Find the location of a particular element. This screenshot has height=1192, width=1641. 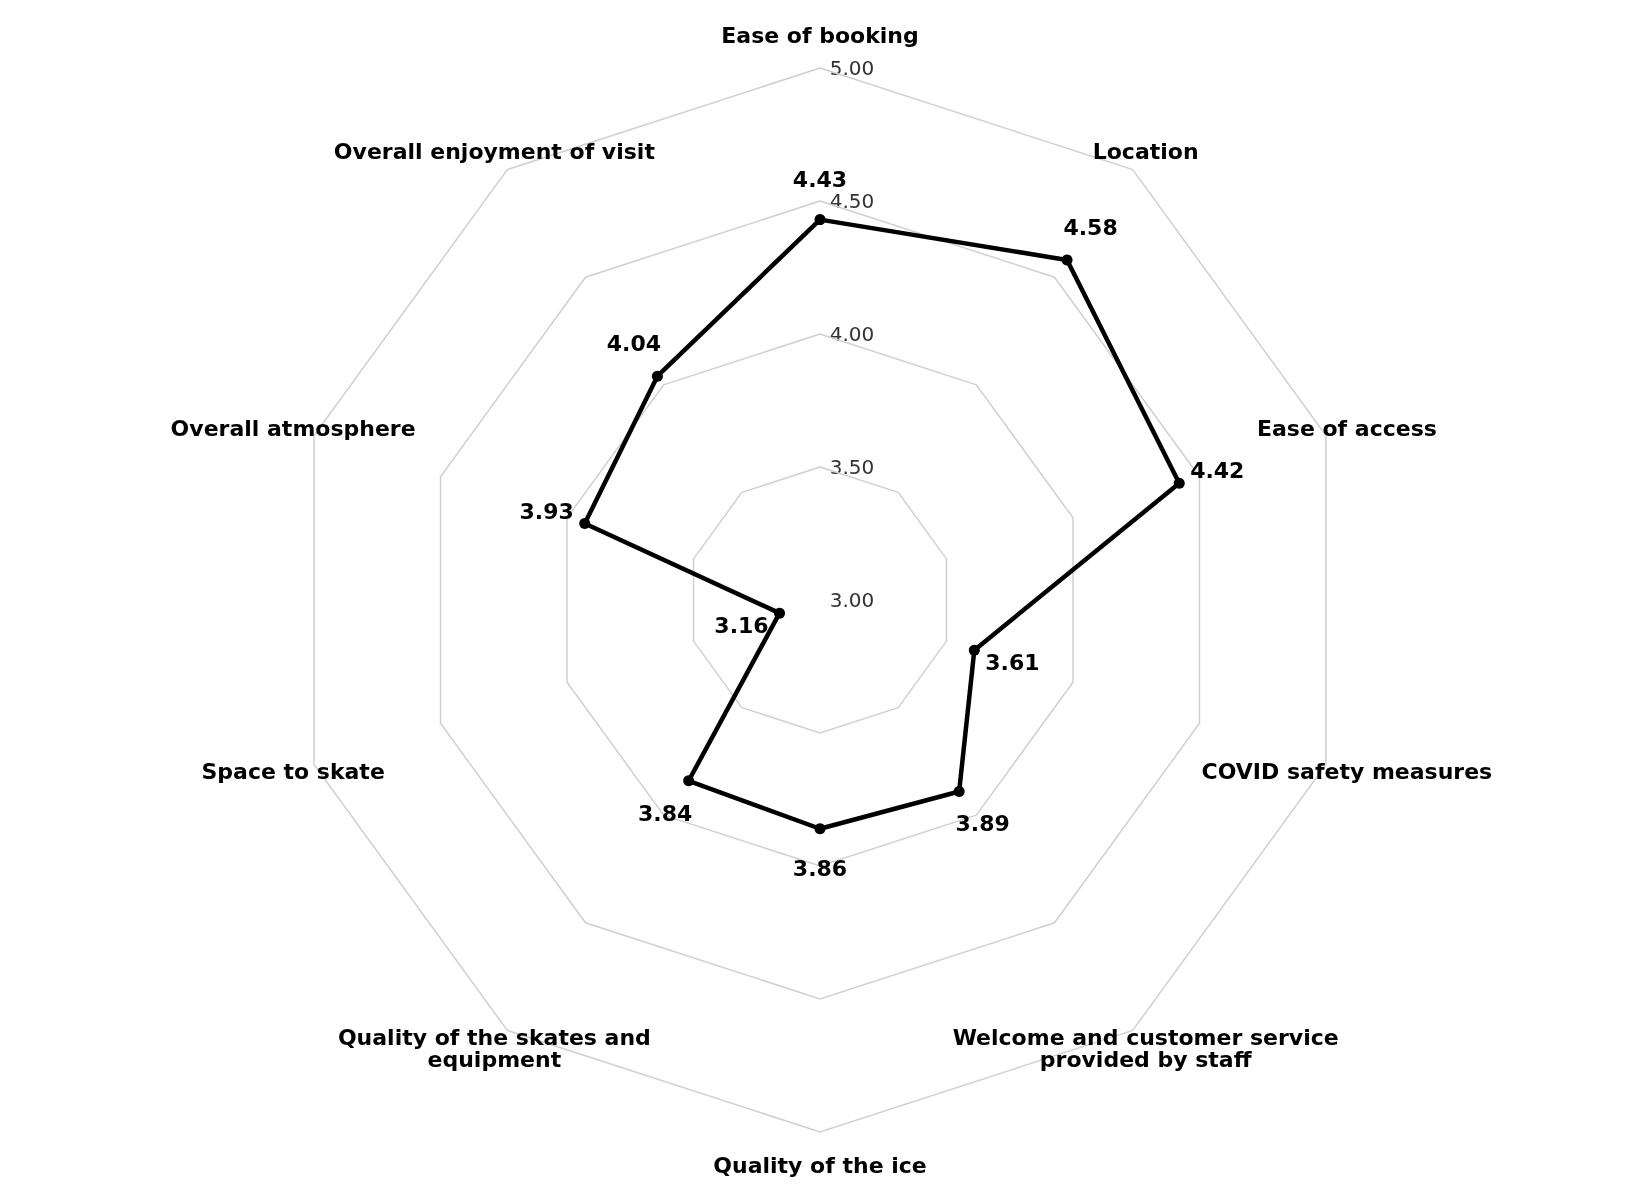

spoke-label: Overall enjoyment of visit is located at coordinates (494, 152).